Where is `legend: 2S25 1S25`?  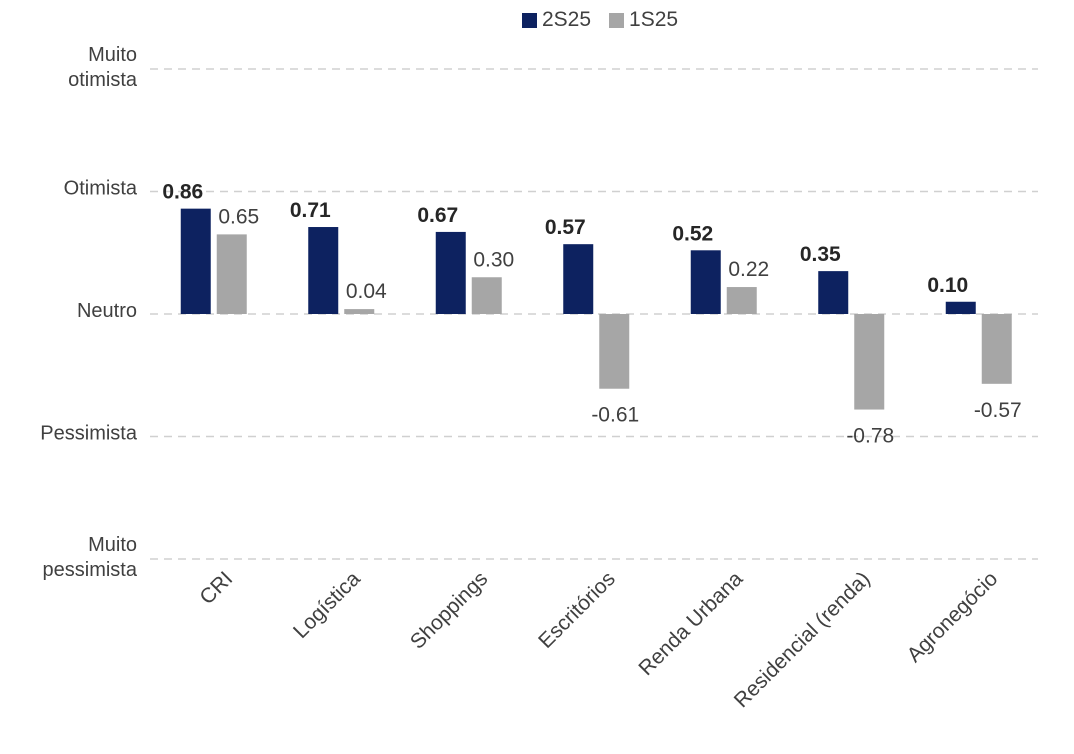 legend: 2S25 1S25 is located at coordinates (609, 20).